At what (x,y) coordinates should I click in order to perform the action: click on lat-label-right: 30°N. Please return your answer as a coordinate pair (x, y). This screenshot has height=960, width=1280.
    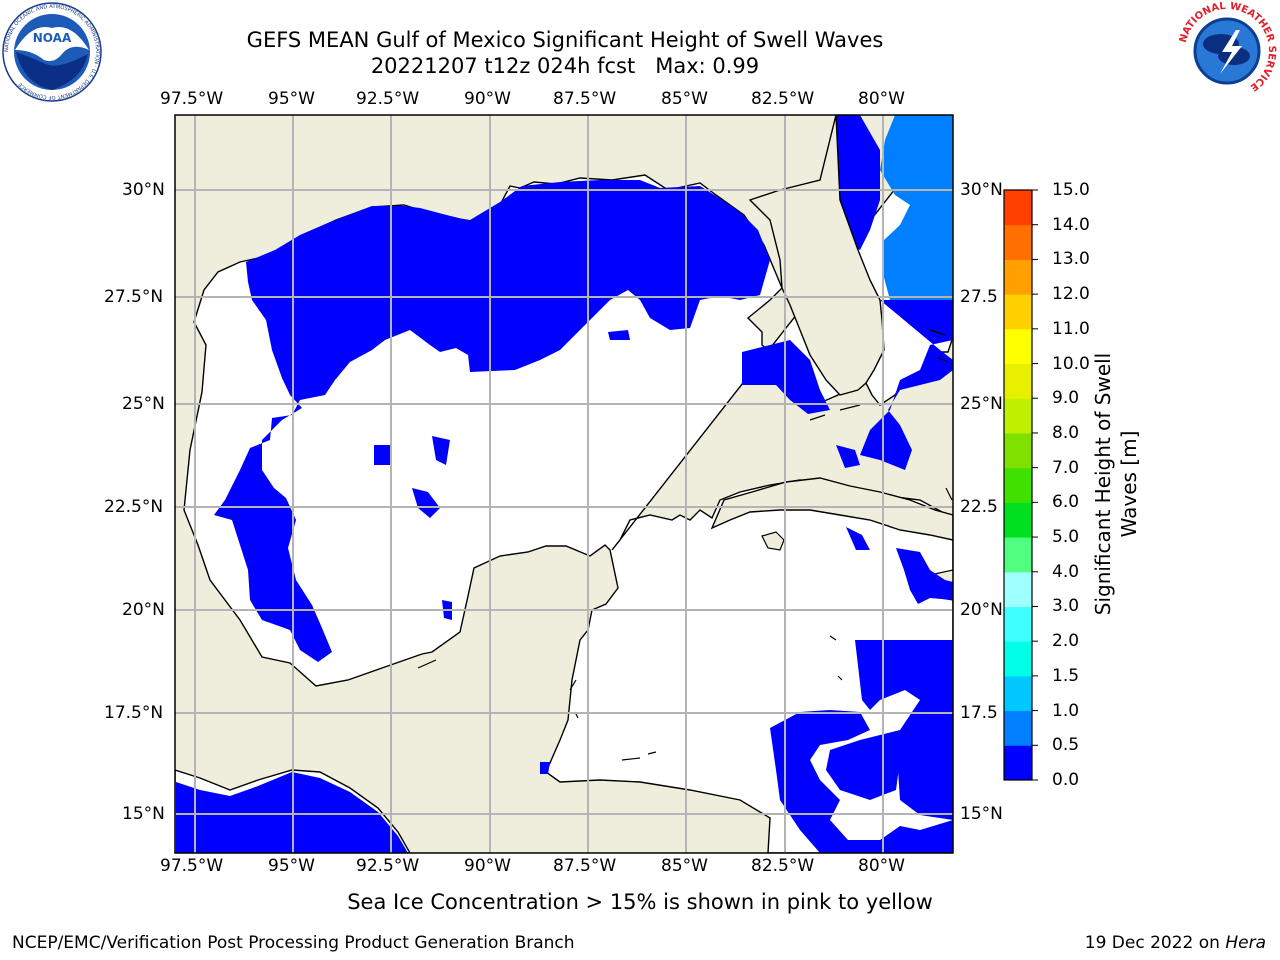
    Looking at the image, I should click on (981, 190).